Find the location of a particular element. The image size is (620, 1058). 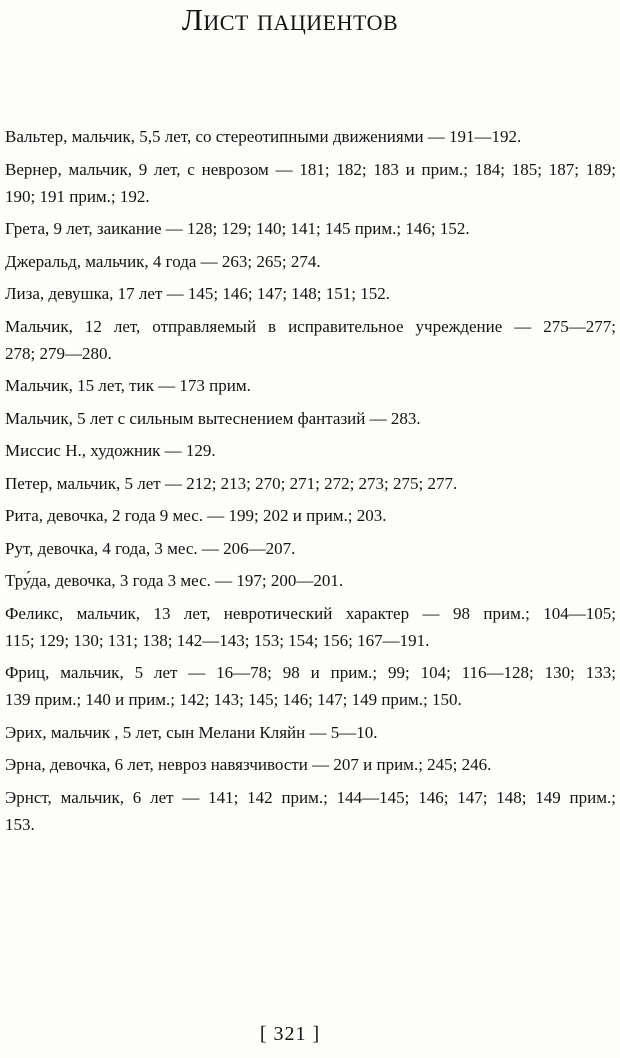

patient-entry: Мальчик, 15 лет, тик — 173 прим. is located at coordinates (310, 385).